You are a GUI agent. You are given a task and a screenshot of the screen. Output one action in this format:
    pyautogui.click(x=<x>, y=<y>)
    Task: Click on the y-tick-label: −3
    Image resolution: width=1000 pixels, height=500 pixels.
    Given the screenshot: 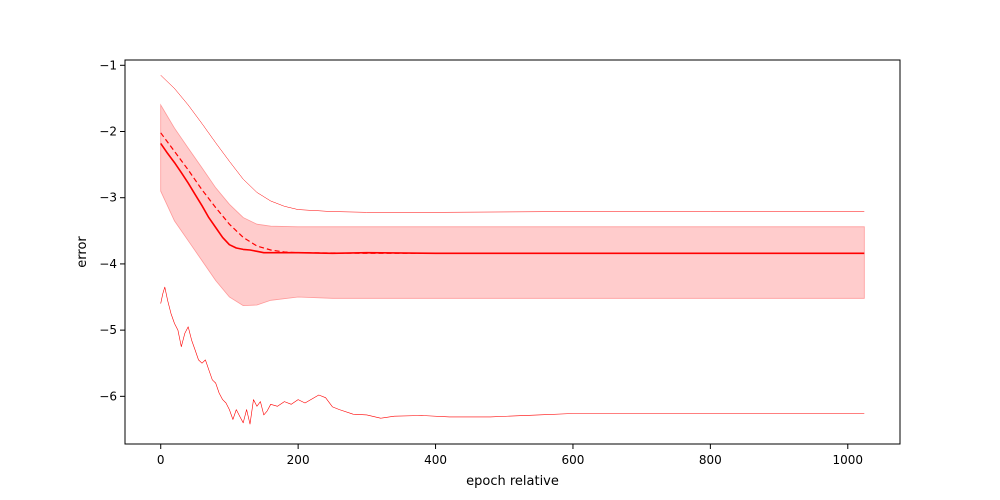 What is the action you would take?
    pyautogui.click(x=108, y=198)
    